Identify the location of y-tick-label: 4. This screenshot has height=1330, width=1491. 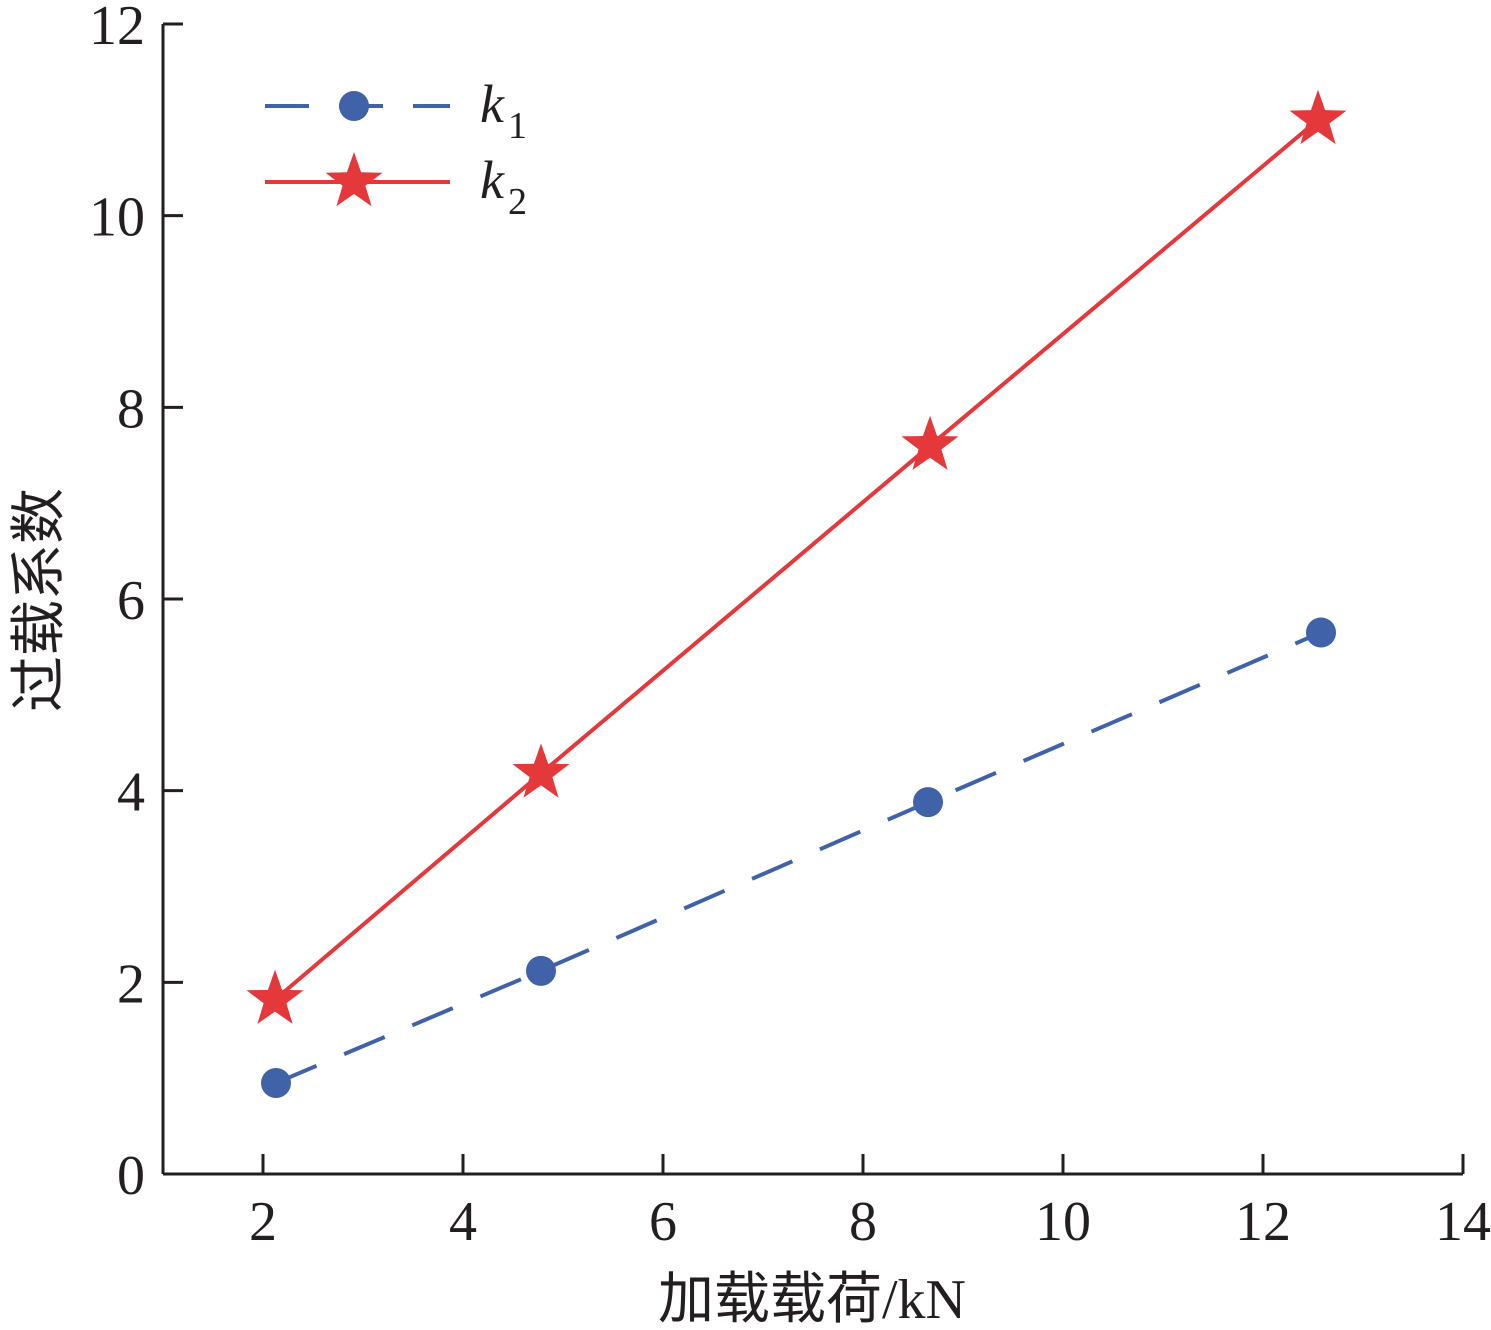
(131, 793).